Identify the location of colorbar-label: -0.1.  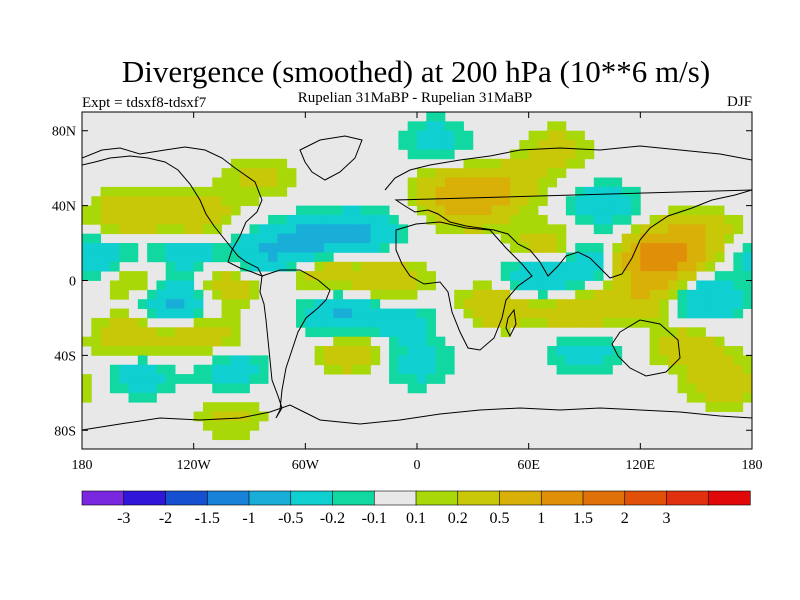
(374, 518).